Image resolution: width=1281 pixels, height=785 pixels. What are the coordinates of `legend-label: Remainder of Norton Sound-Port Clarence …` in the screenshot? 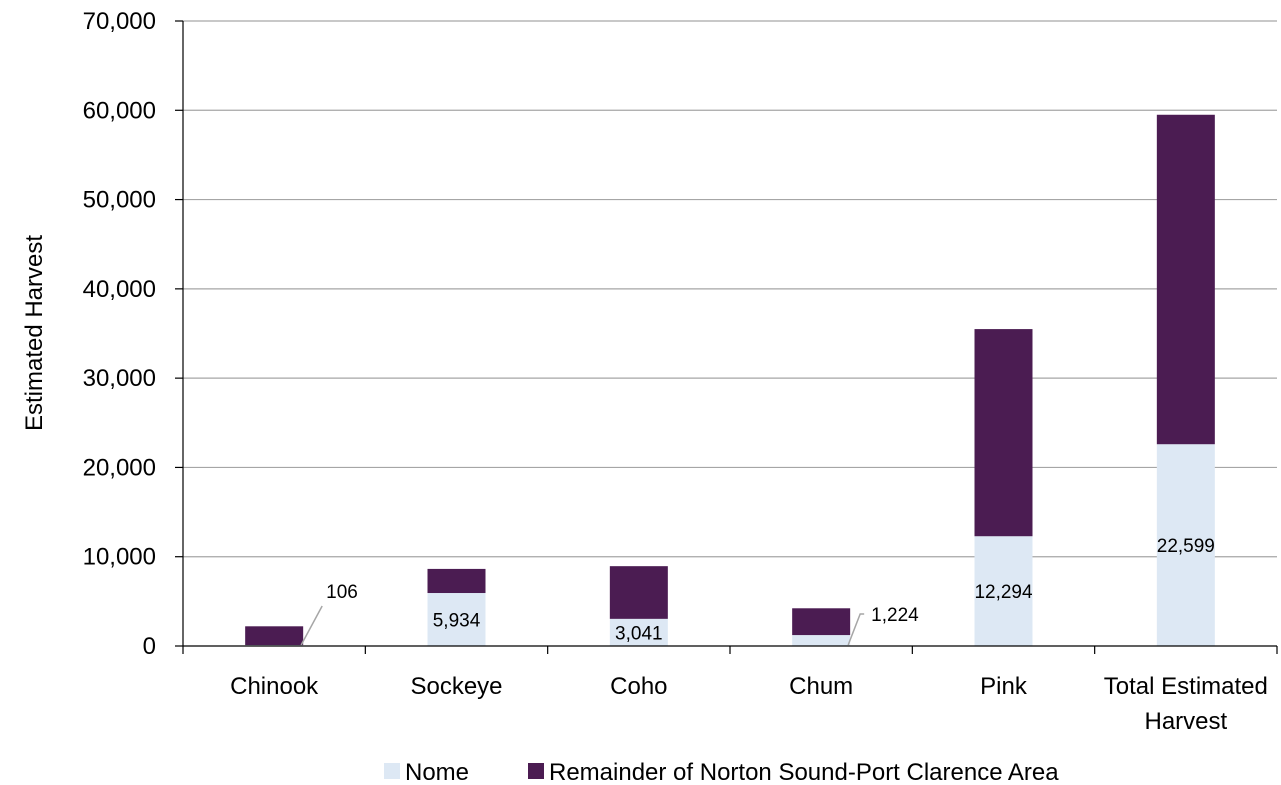 It's located at (804, 772).